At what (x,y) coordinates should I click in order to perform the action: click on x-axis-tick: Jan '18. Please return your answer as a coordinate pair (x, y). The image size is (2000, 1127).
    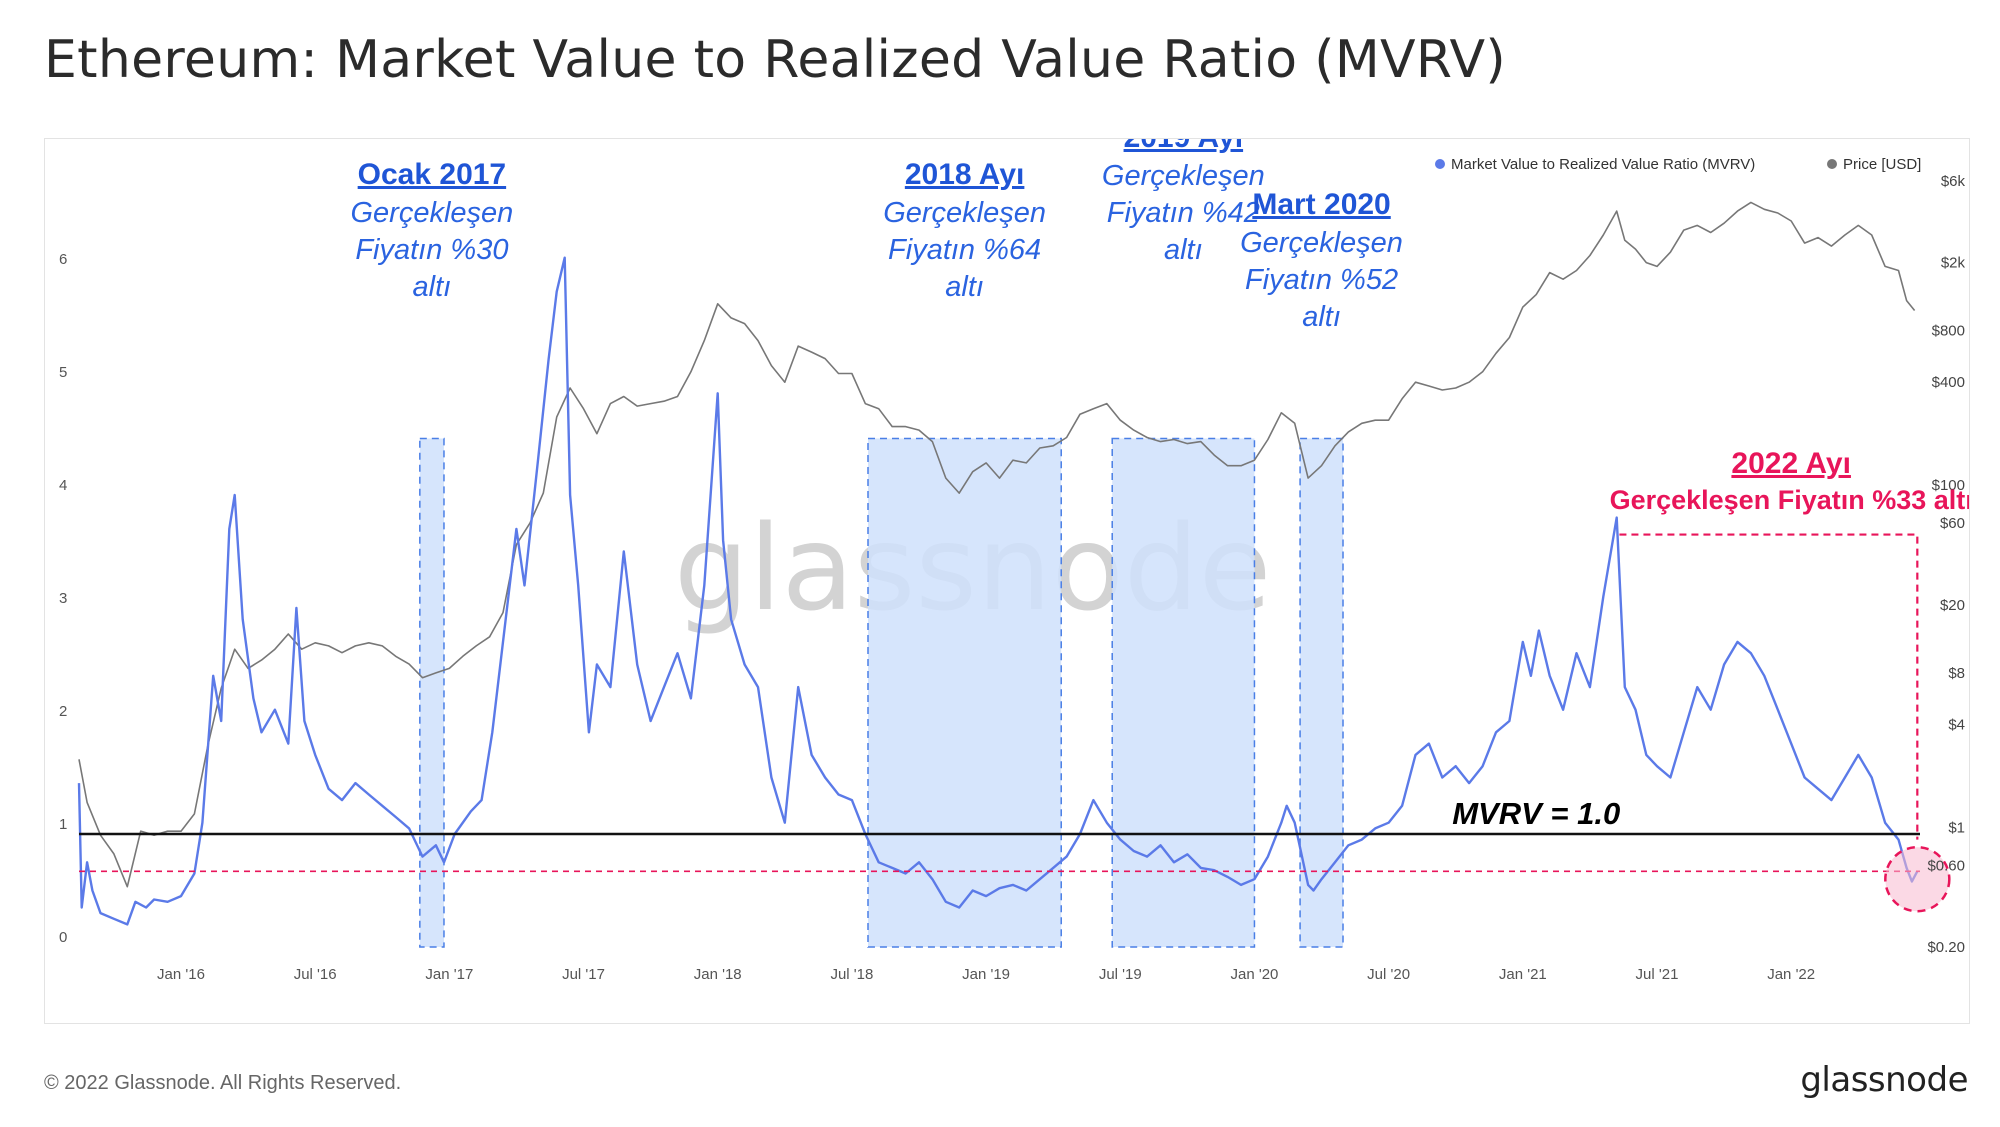
    Looking at the image, I should click on (718, 974).